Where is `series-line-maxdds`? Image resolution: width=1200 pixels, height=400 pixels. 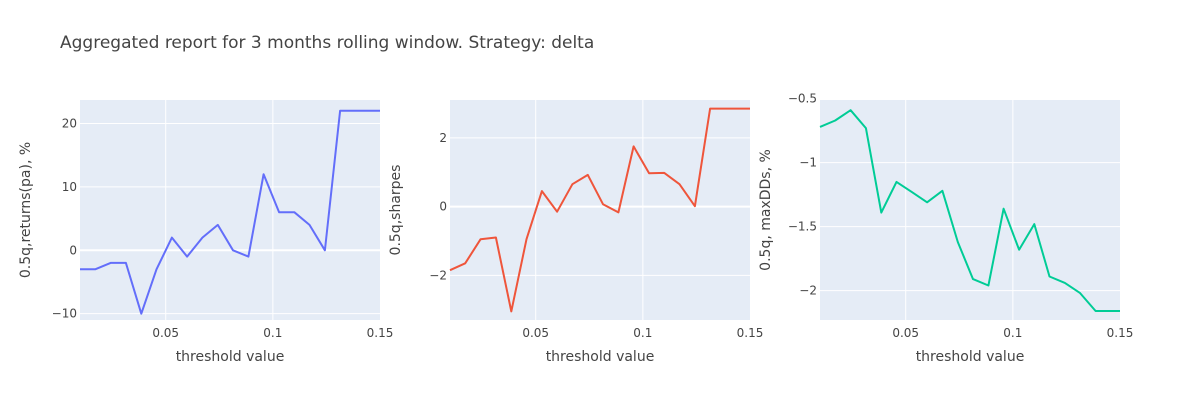
series-line-maxdds is located at coordinates (969, 210).